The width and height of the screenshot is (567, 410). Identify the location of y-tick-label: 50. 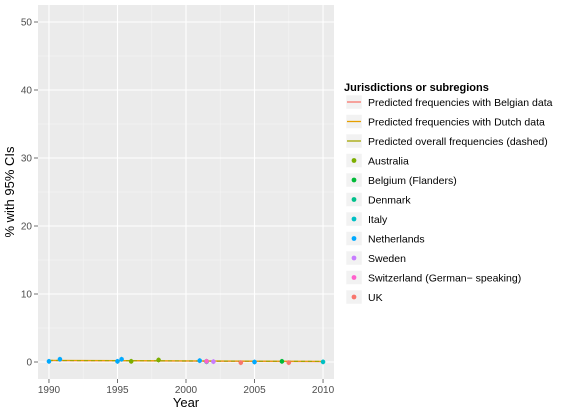
(27, 23).